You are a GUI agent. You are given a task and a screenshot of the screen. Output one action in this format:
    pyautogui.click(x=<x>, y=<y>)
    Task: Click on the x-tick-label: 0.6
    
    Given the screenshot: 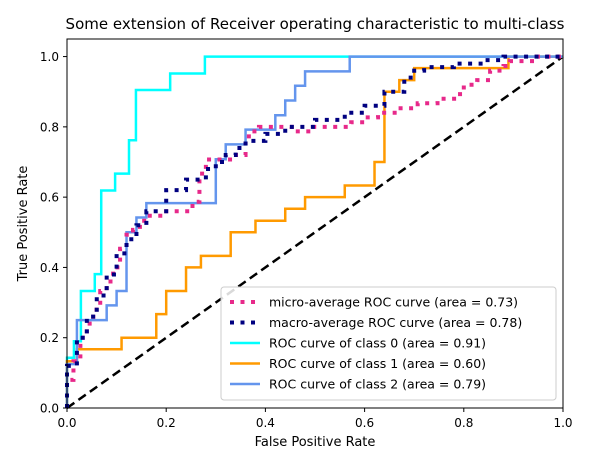 What is the action you would take?
    pyautogui.click(x=364, y=423)
    